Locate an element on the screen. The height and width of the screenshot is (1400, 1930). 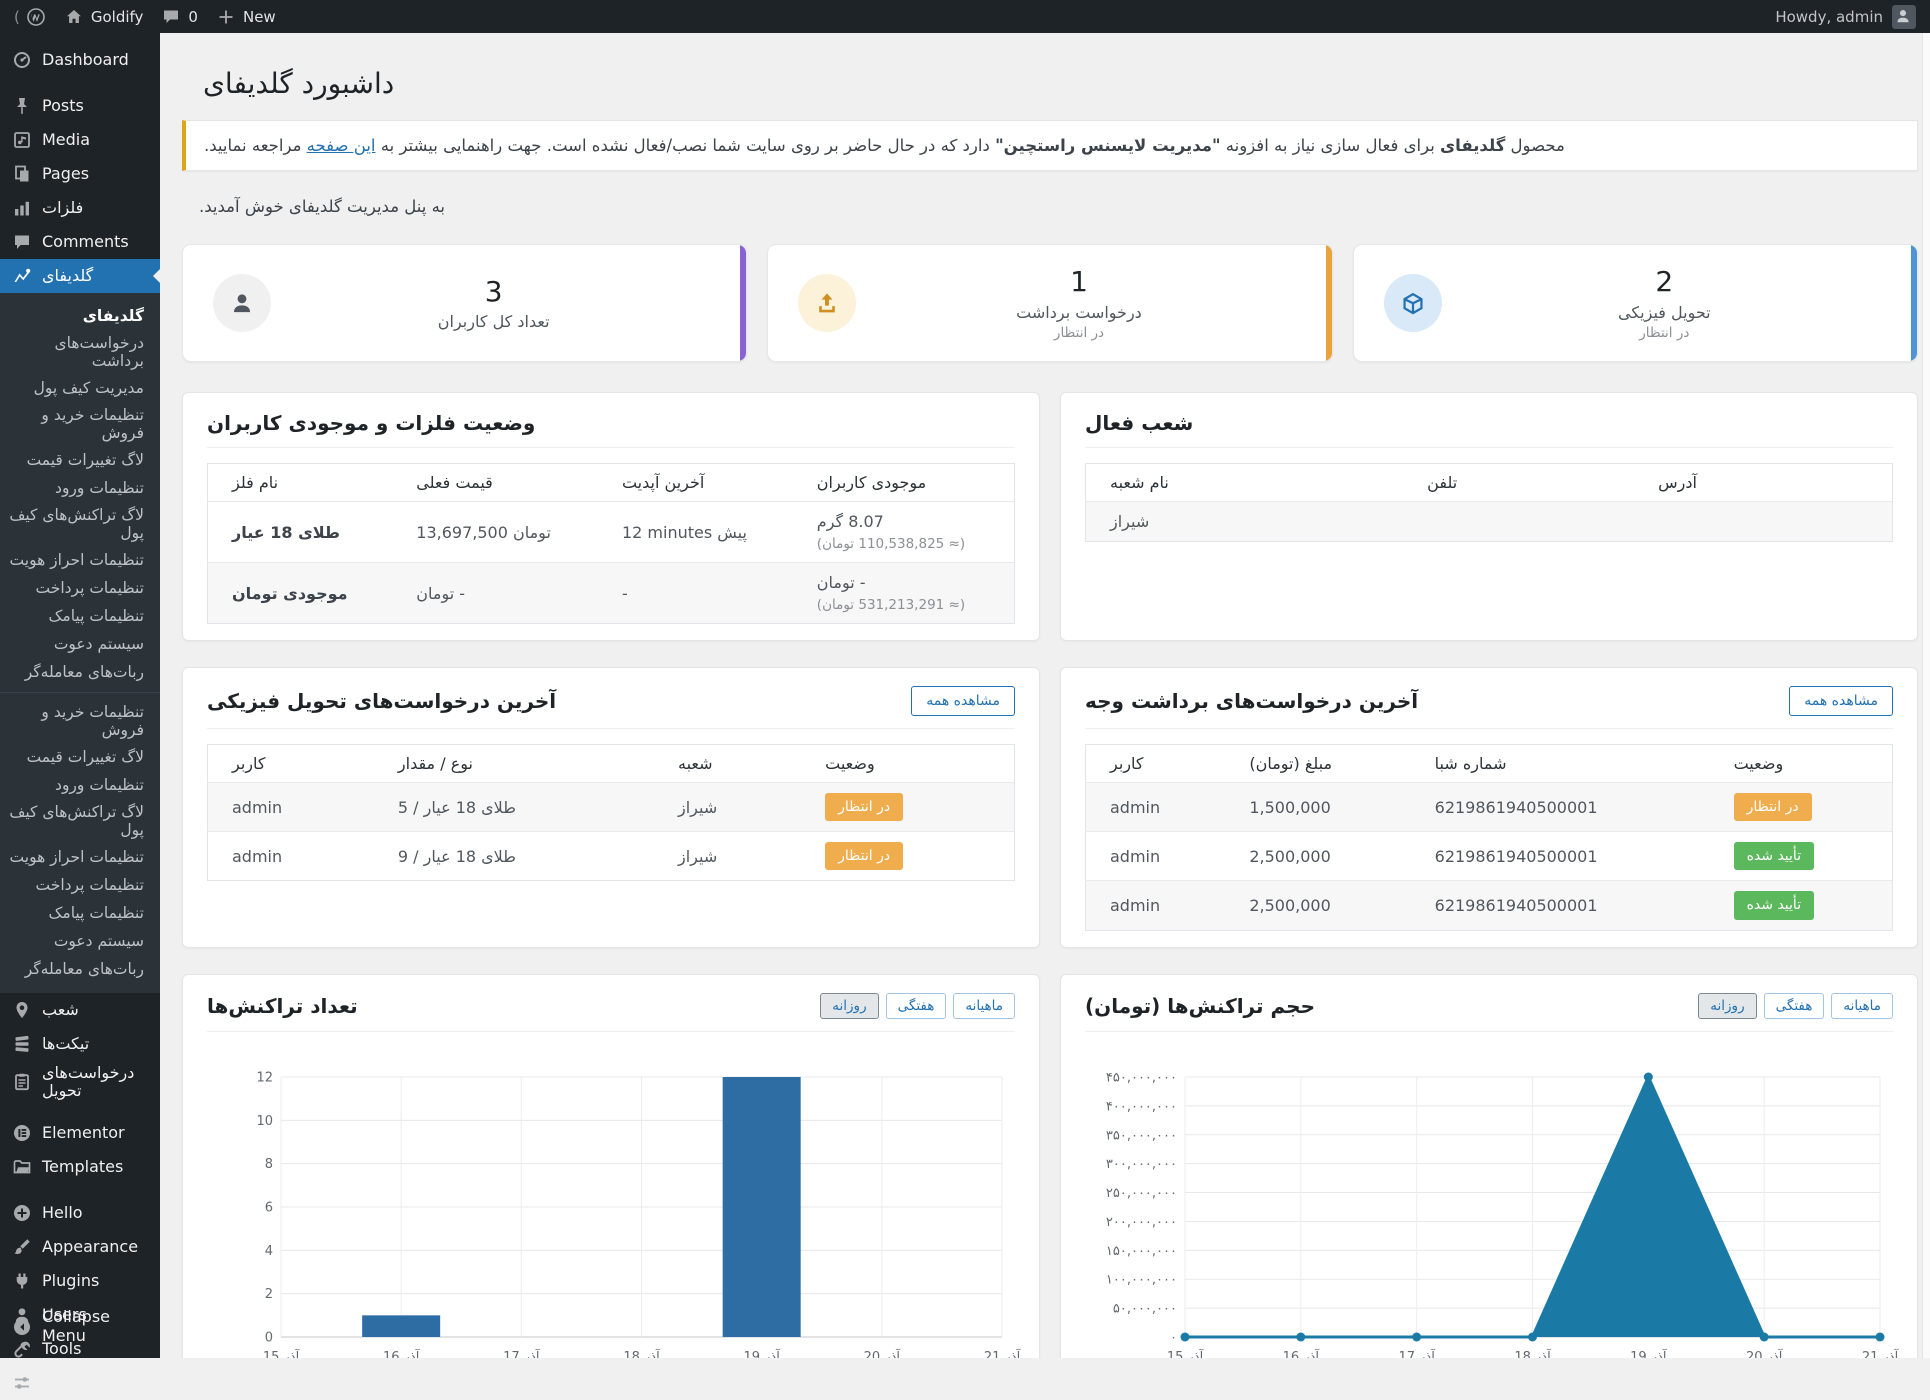
comments-menu: 0 is located at coordinates (179, 17).